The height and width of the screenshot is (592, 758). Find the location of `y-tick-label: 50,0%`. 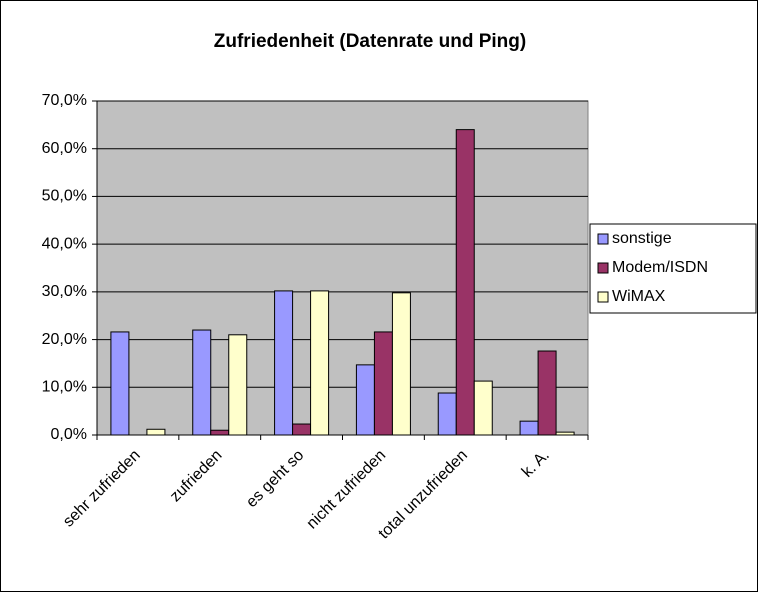

y-tick-label: 50,0% is located at coordinates (64, 196).